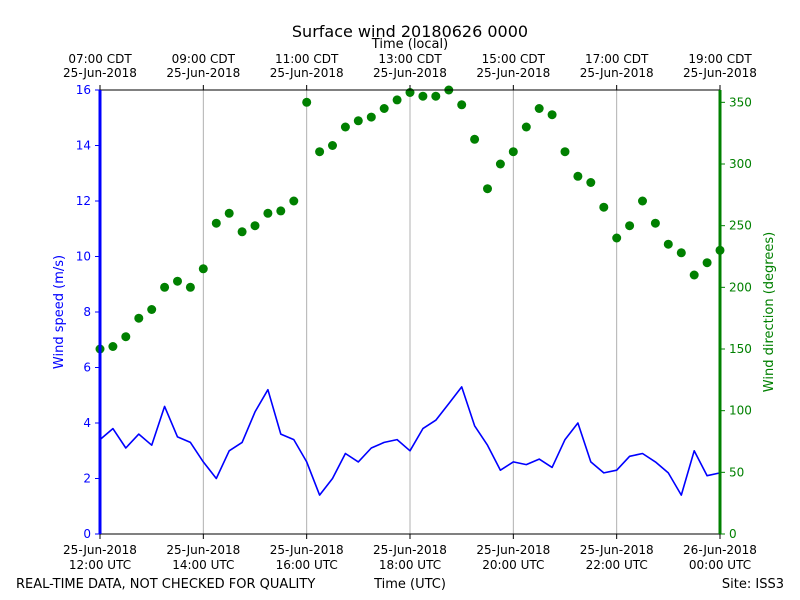 This screenshot has width=800, height=600. I want to click on wind-speed-series, so click(410, 441).